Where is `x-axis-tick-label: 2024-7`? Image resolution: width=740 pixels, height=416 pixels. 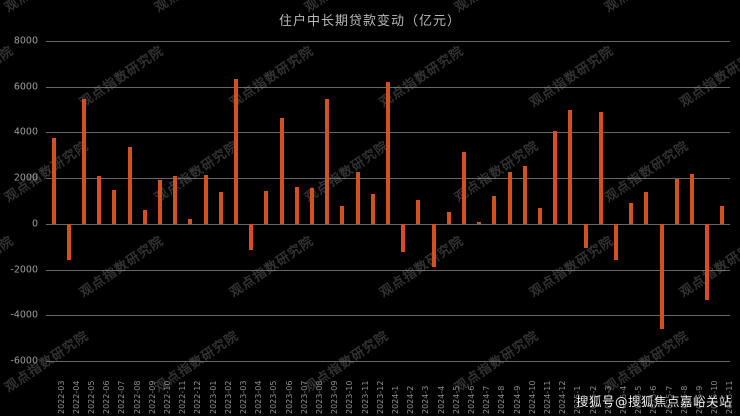 x-axis-tick-label: 2024-7 is located at coordinates (487, 399).